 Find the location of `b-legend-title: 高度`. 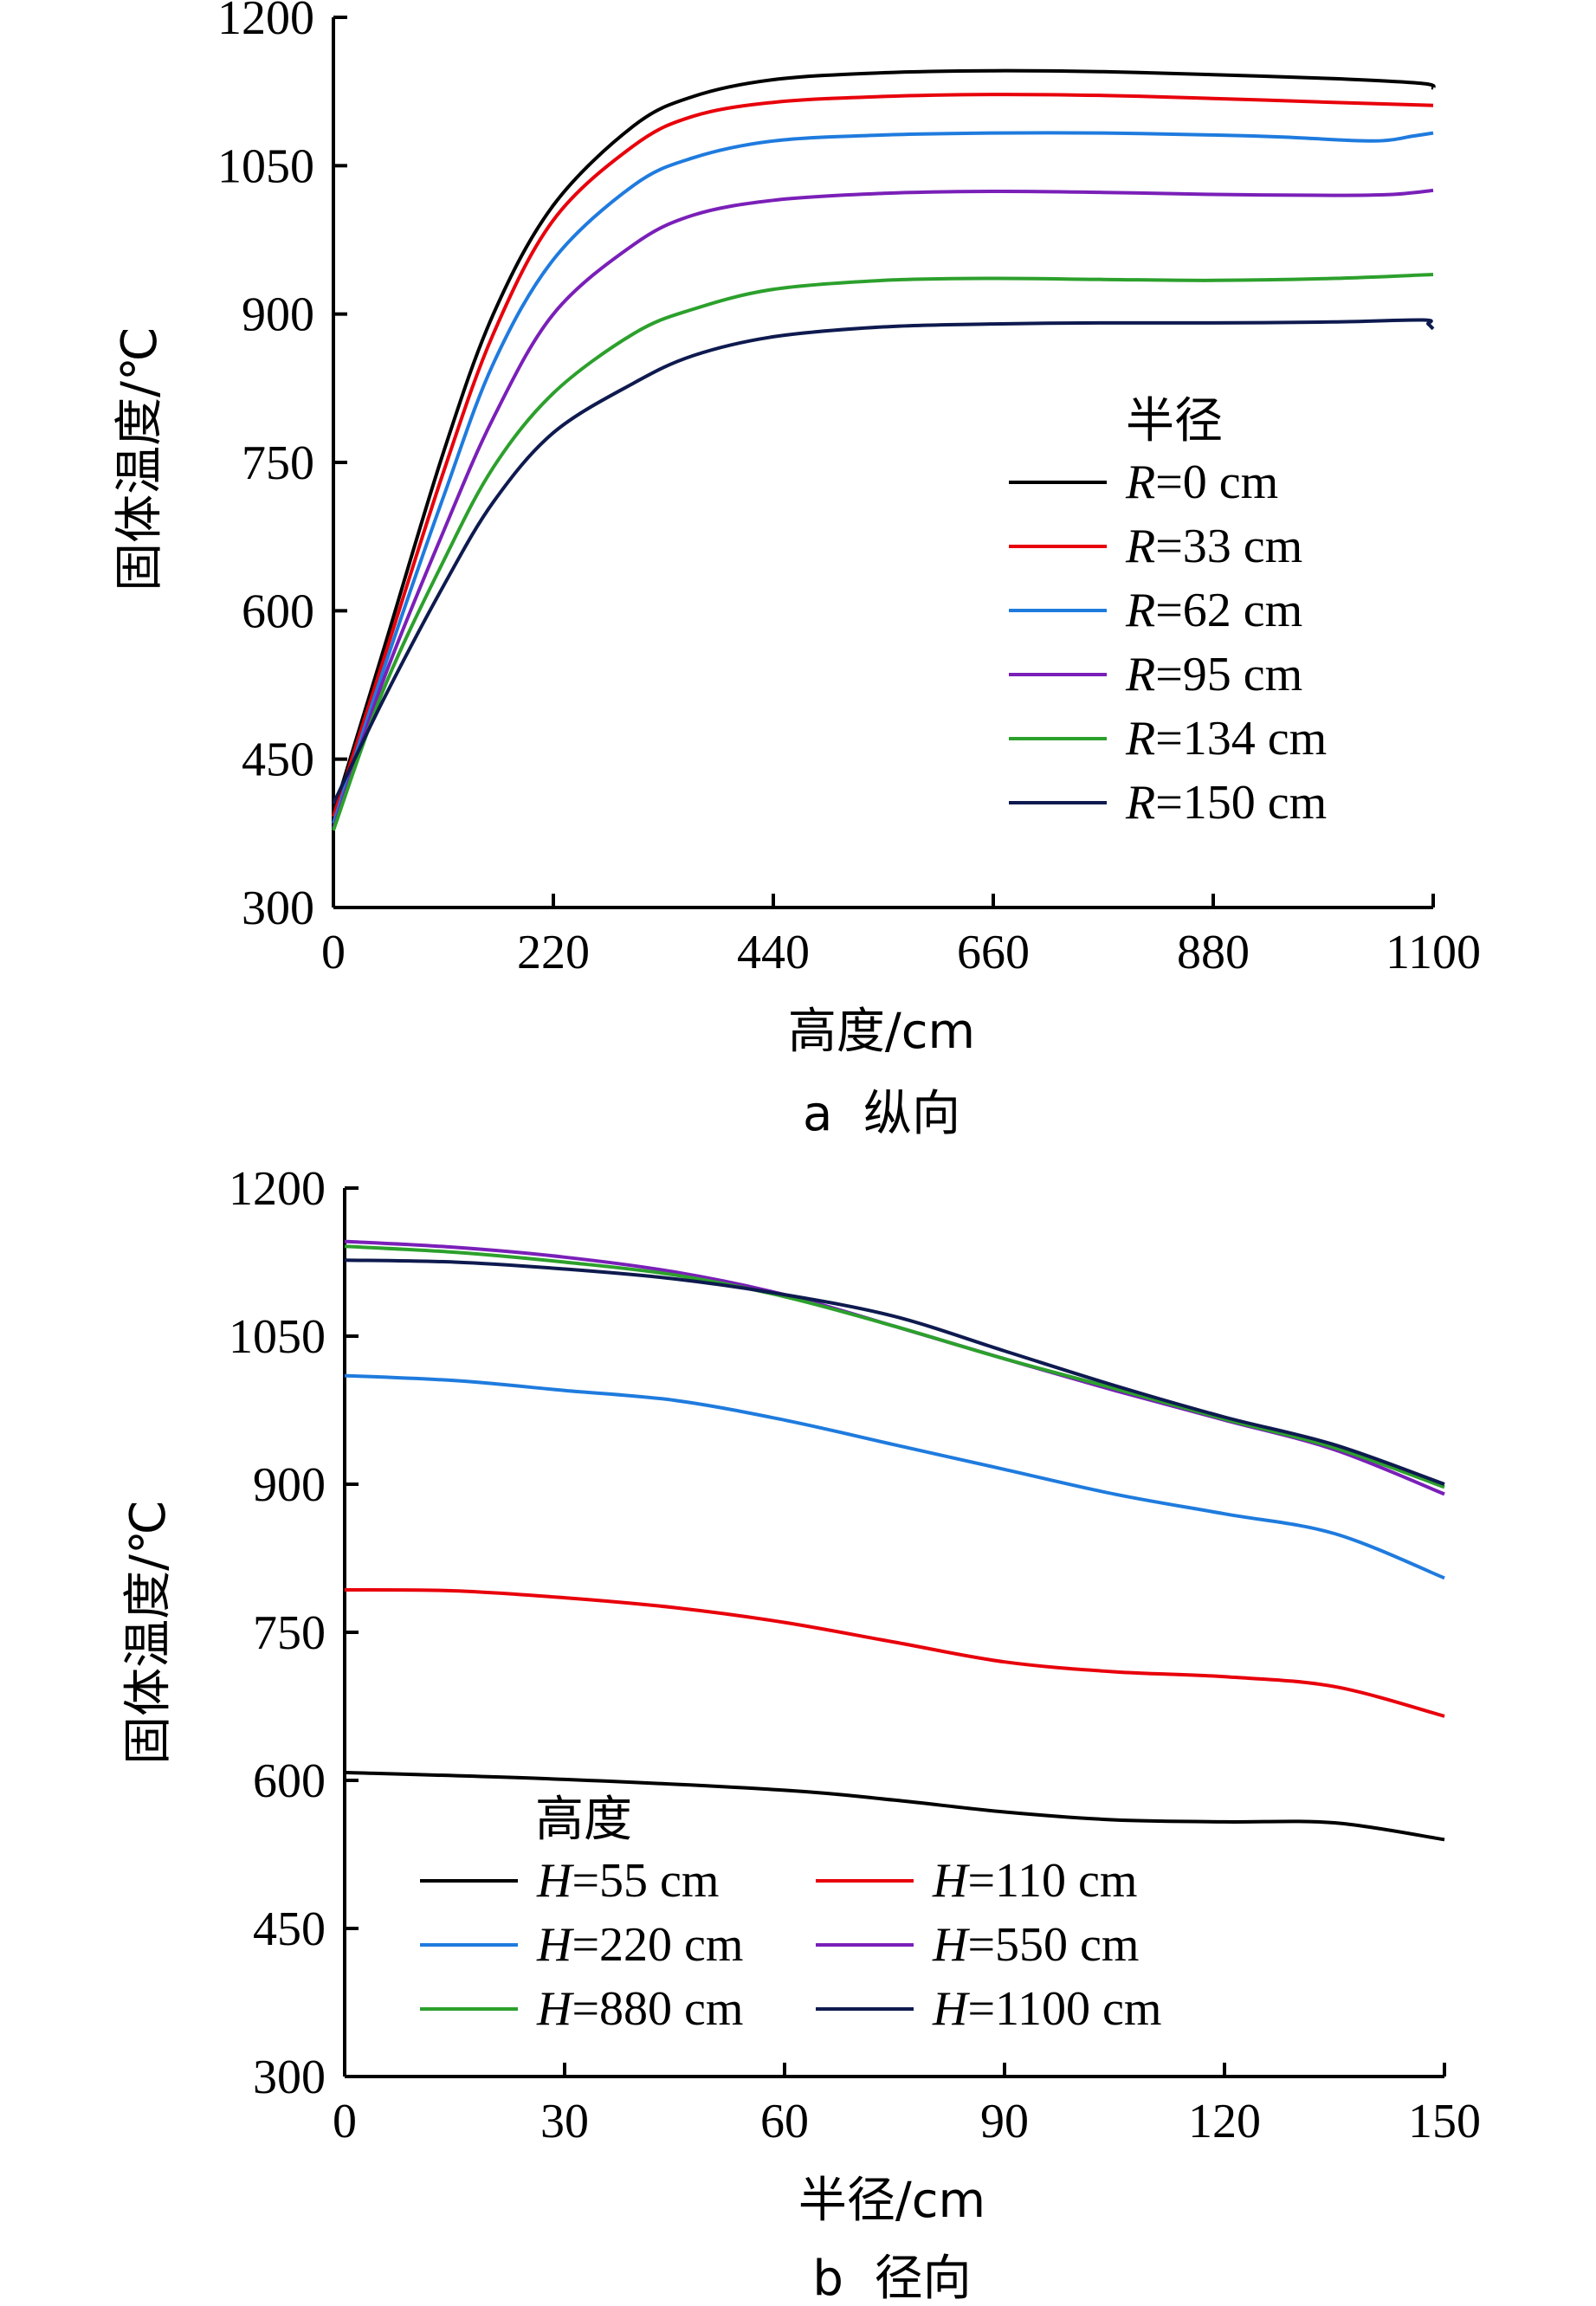

b-legend-title: 高度 is located at coordinates (583, 1820).